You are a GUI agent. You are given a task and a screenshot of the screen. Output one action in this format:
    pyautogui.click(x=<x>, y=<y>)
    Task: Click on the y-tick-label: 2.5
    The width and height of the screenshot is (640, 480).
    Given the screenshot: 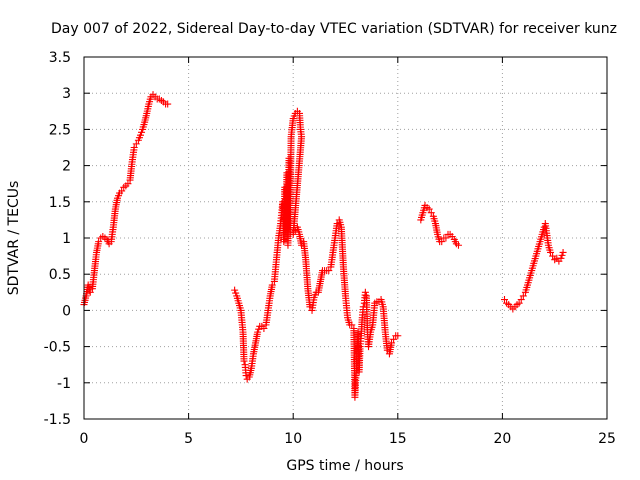 What is the action you would take?
    pyautogui.click(x=60, y=130)
    